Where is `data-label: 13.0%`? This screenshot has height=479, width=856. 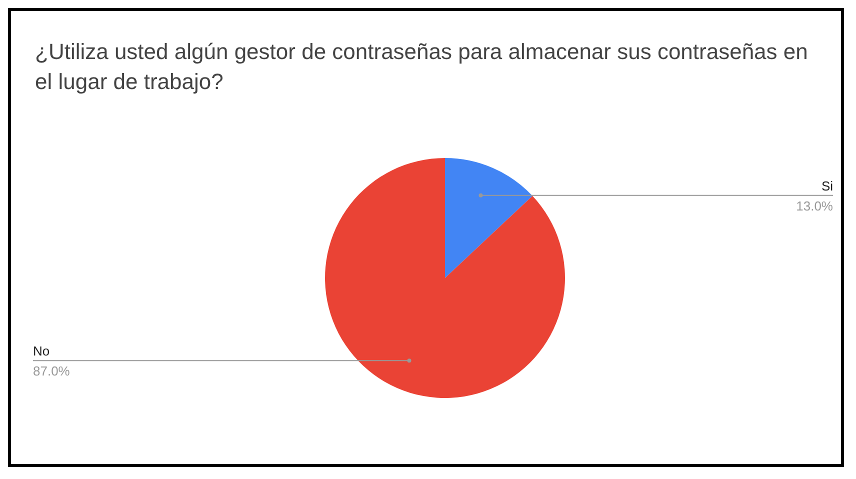 data-label: 13.0% is located at coordinates (815, 206).